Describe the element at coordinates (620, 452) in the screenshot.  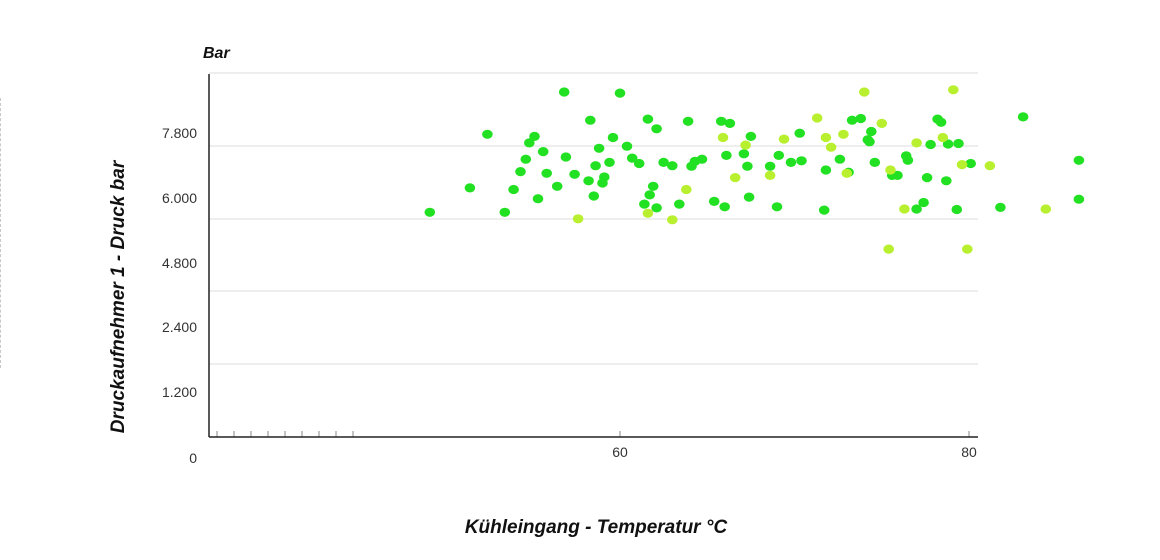
I see `x-tick-label-60: 60` at that location.